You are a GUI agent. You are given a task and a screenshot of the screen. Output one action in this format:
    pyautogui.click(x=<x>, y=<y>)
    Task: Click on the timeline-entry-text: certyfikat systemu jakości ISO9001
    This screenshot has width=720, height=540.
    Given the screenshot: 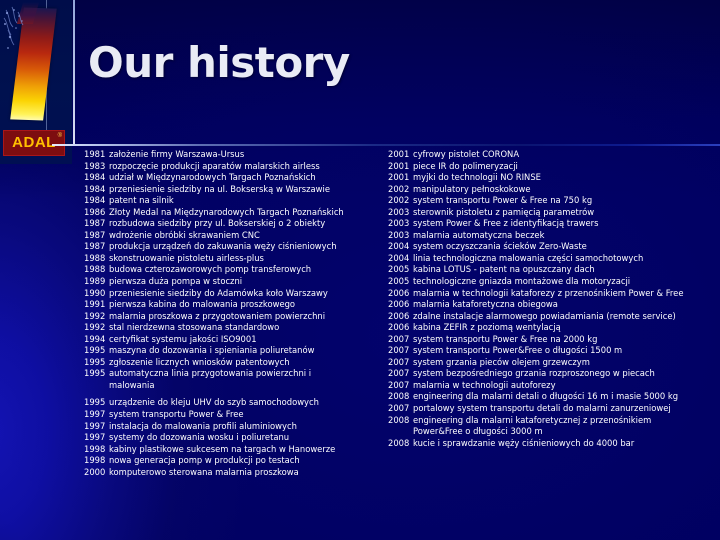 What is the action you would take?
    pyautogui.click(x=183, y=338)
    